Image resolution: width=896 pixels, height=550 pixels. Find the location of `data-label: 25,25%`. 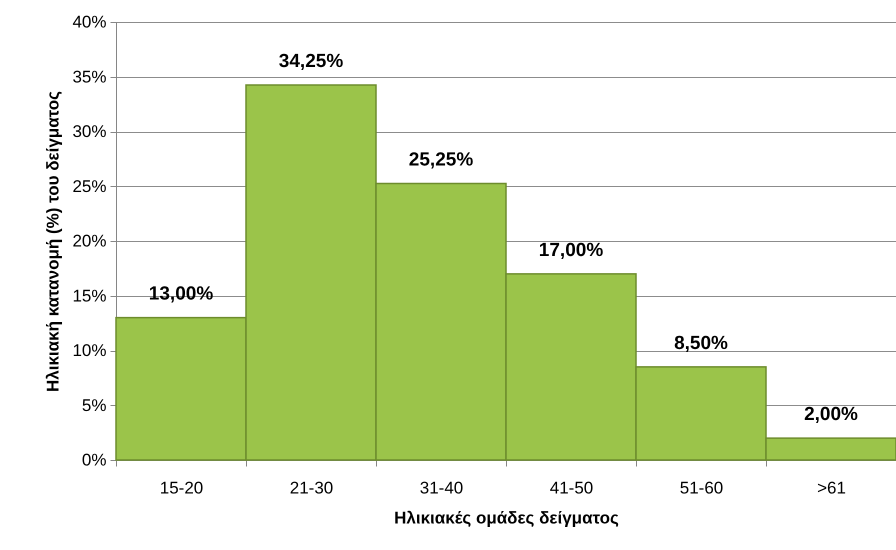

data-label: 25,25% is located at coordinates (441, 160).